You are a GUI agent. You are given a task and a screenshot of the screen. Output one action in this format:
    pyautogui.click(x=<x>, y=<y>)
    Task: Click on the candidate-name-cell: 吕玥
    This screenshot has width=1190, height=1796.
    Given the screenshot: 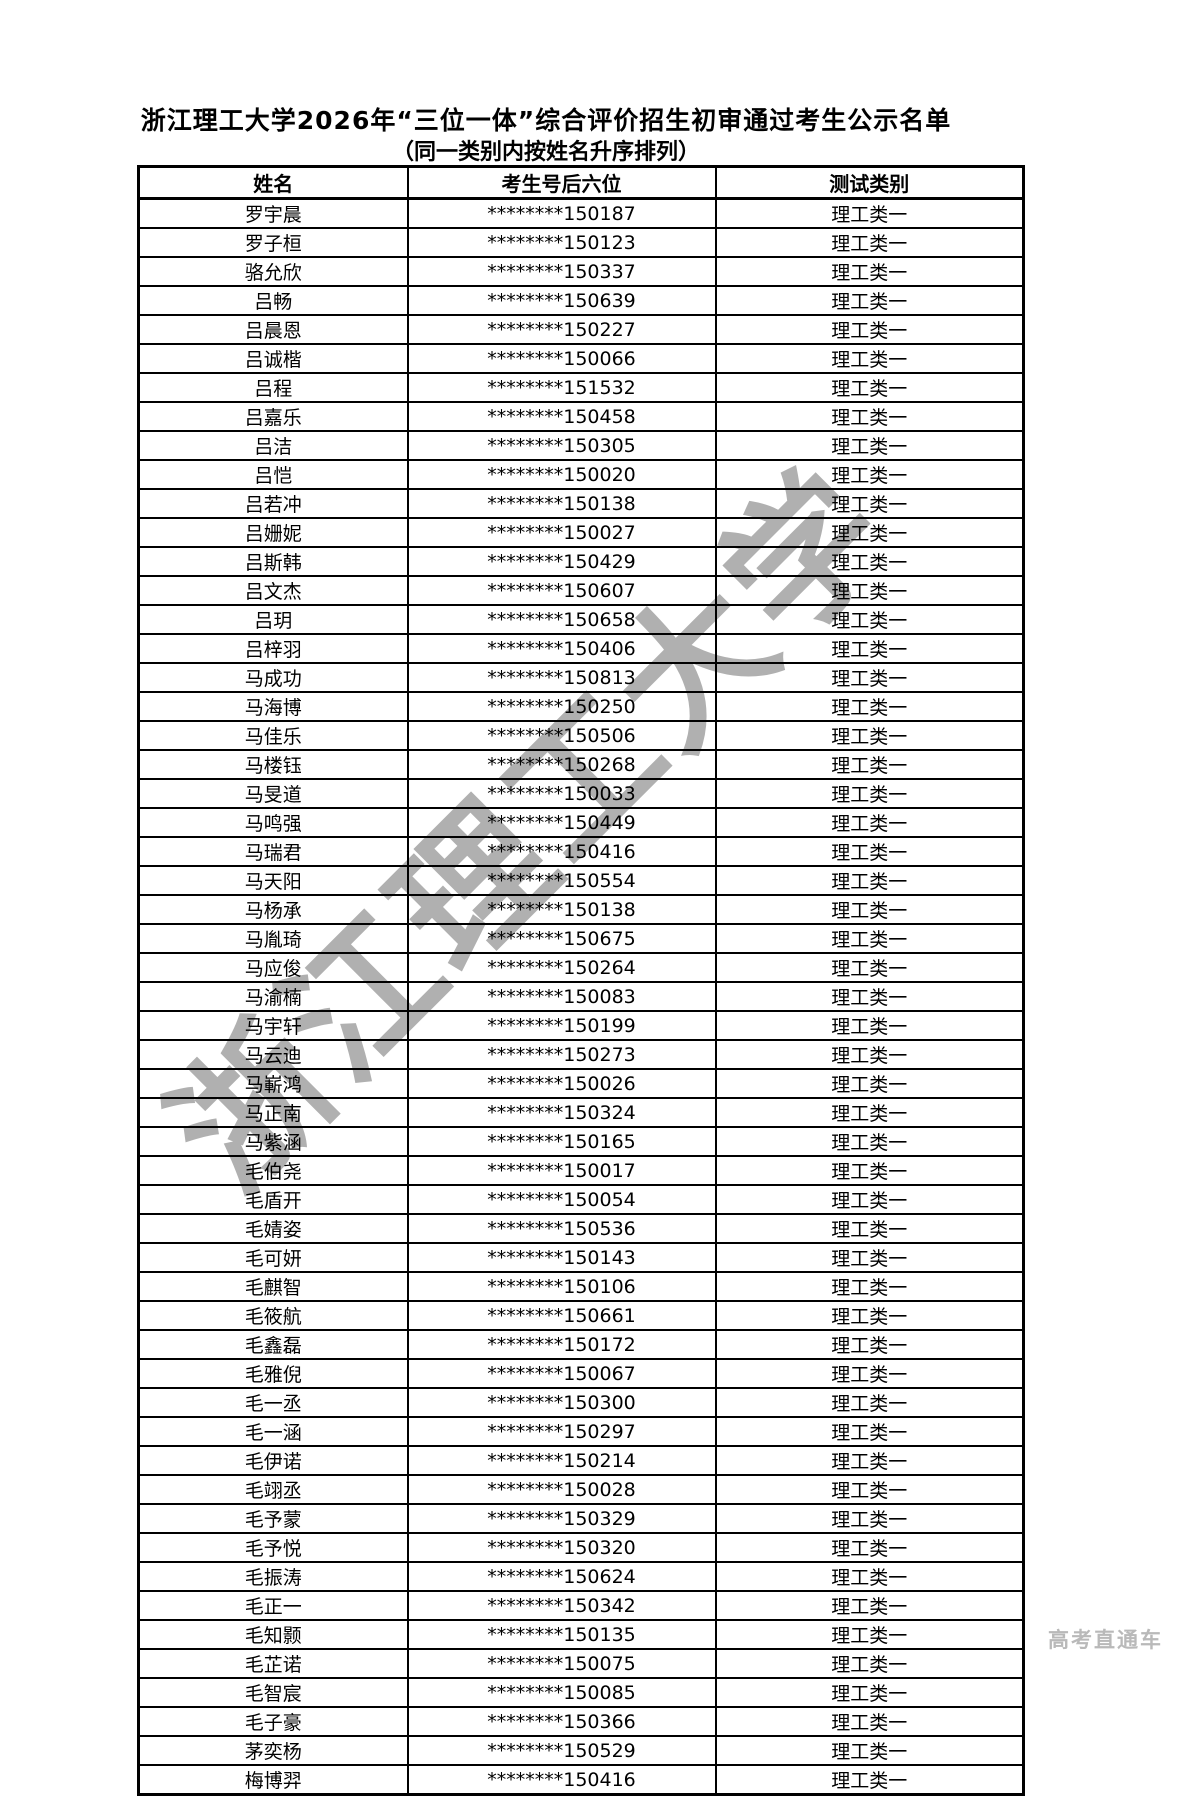 What is the action you would take?
    pyautogui.click(x=273, y=619)
    